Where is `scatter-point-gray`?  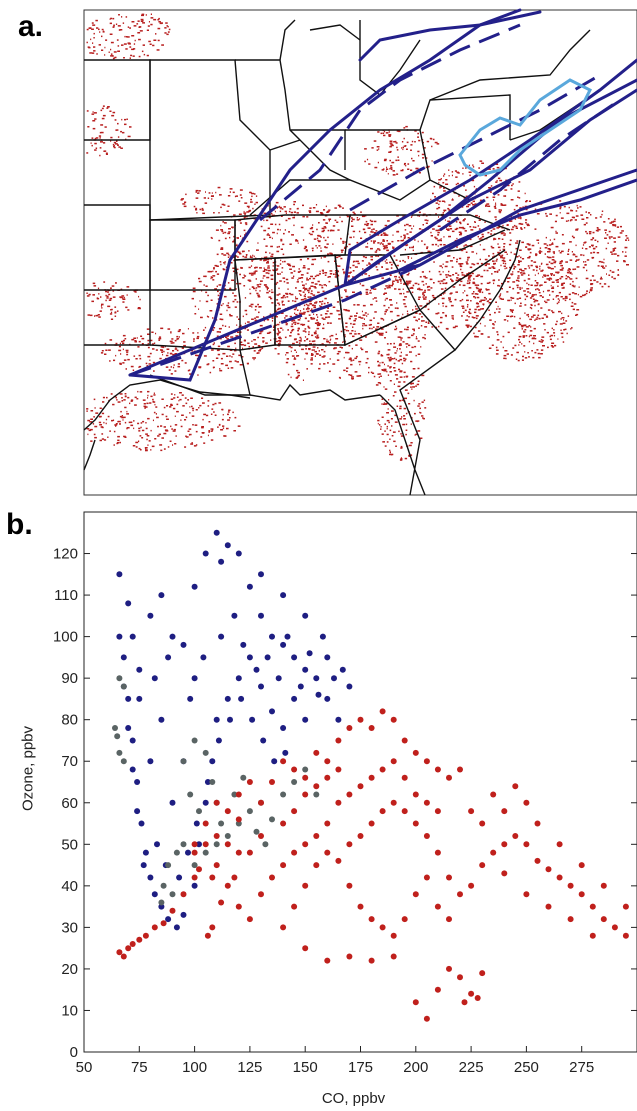 scatter-point-gray is located at coordinates (238, 823).